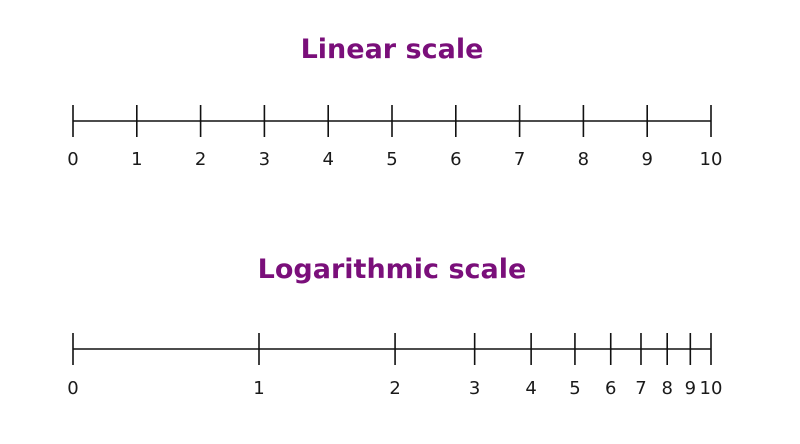 The image size is (800, 444). I want to click on log-tick-label-8: 8, so click(666, 388).